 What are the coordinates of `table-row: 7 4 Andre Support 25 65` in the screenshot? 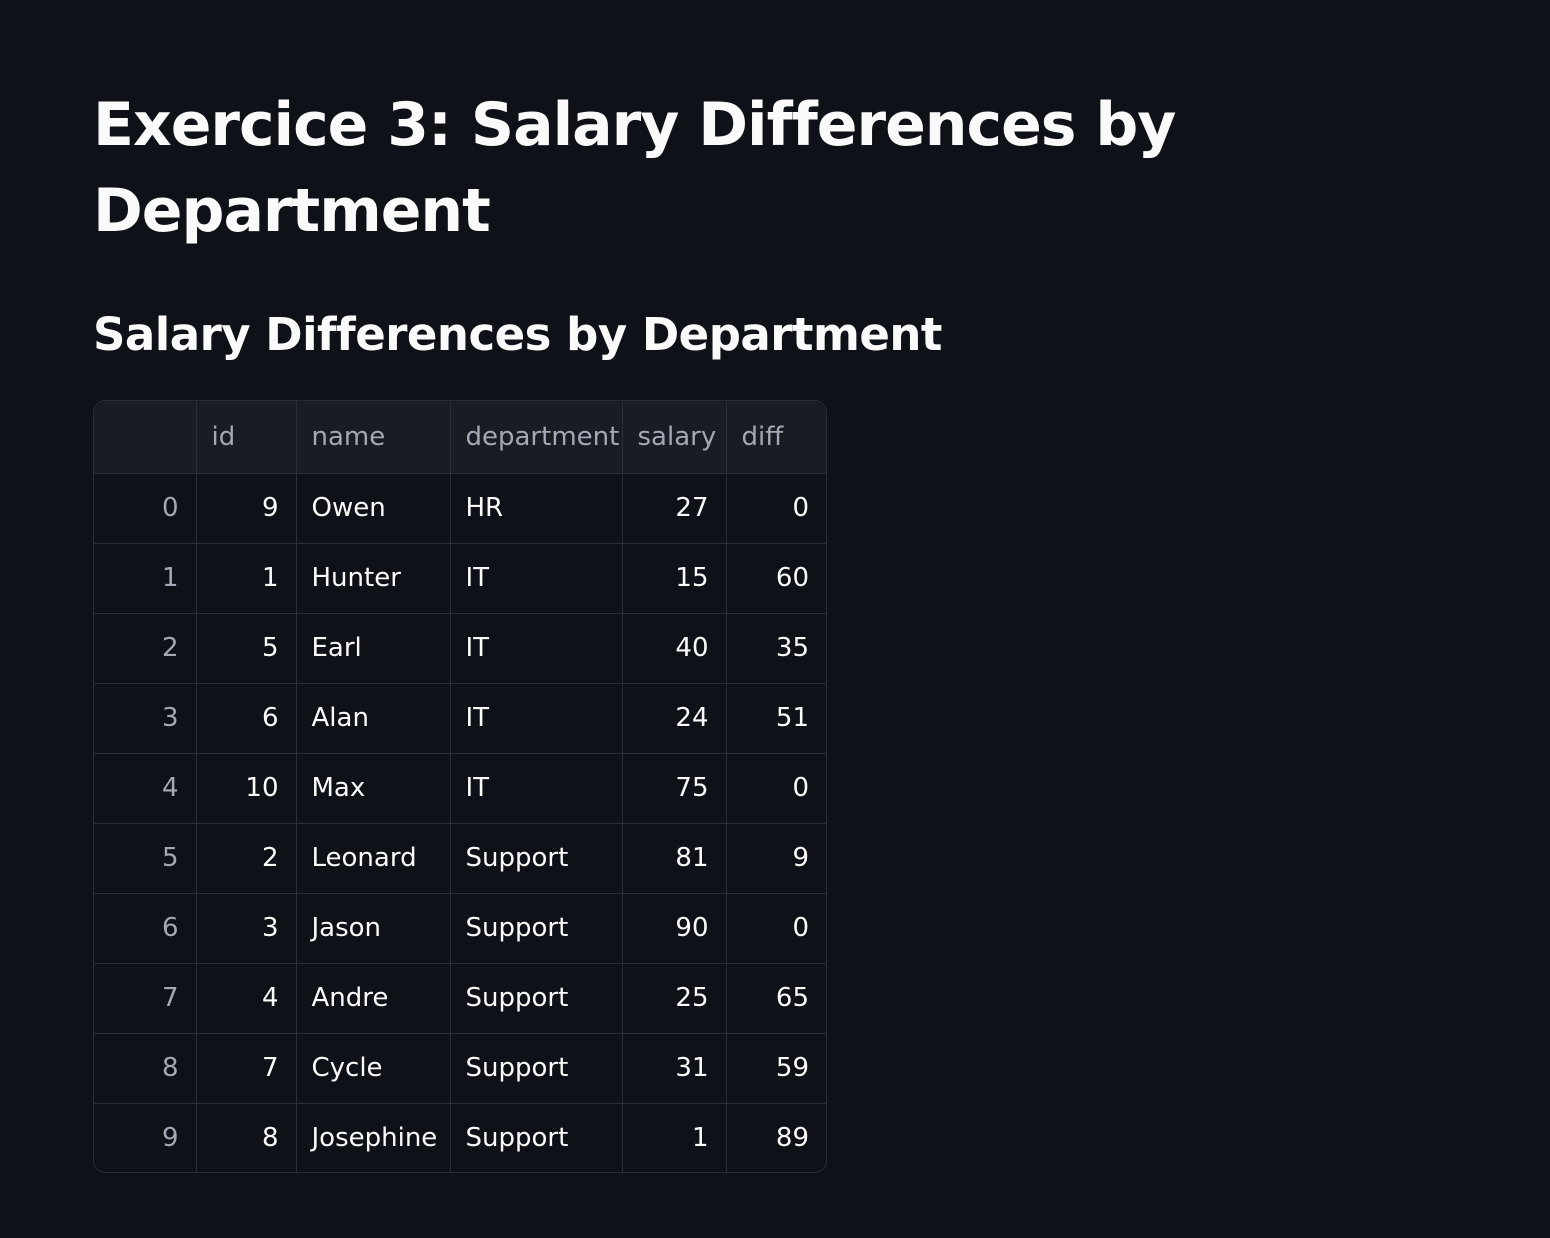 It's located at (460, 998).